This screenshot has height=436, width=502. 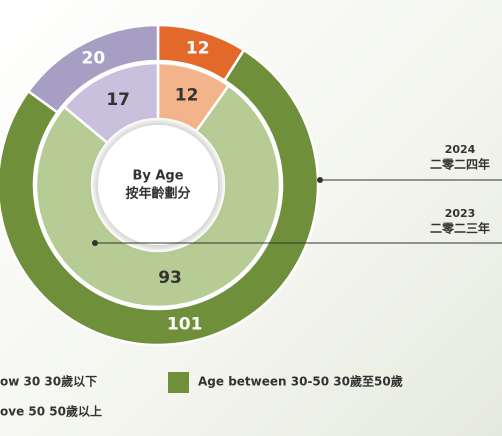 I want to click on series-name: 2023, so click(x=460, y=213).